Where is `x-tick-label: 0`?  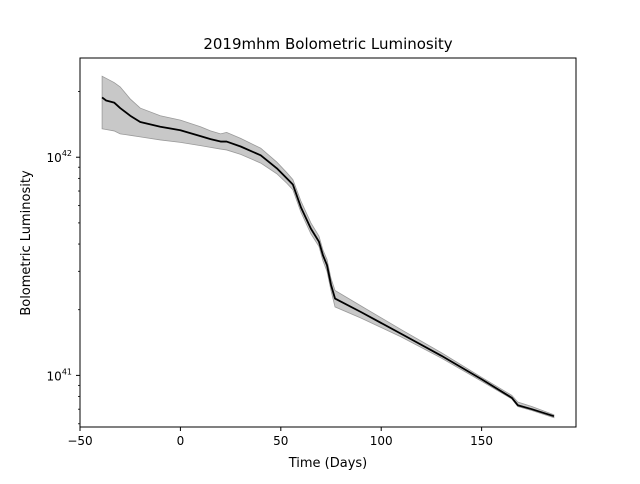 x-tick-label: 0 is located at coordinates (181, 441).